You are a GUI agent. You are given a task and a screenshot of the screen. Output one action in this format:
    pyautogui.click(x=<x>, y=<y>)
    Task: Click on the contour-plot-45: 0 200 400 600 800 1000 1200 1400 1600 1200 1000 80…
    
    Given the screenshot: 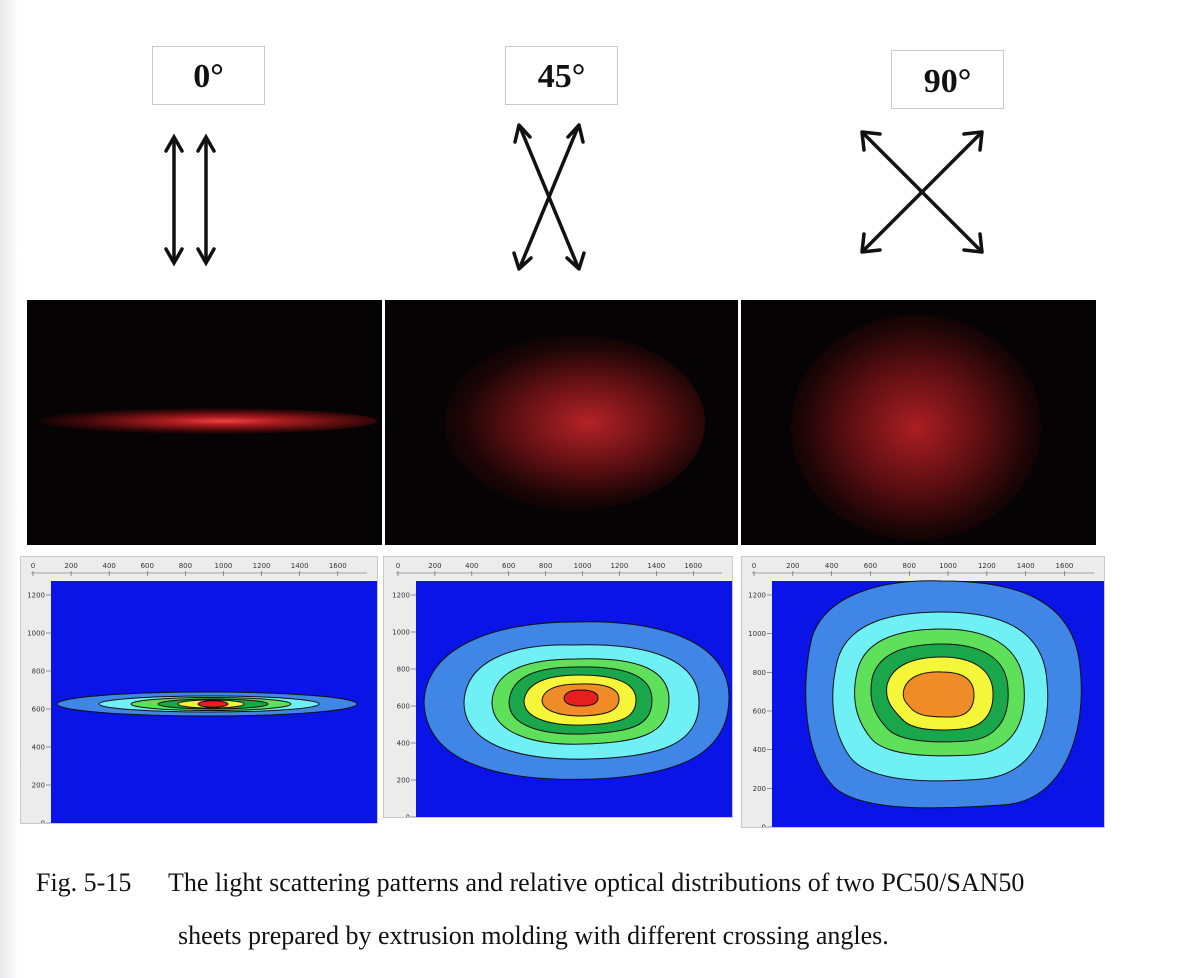 What is the action you would take?
    pyautogui.click(x=558, y=687)
    